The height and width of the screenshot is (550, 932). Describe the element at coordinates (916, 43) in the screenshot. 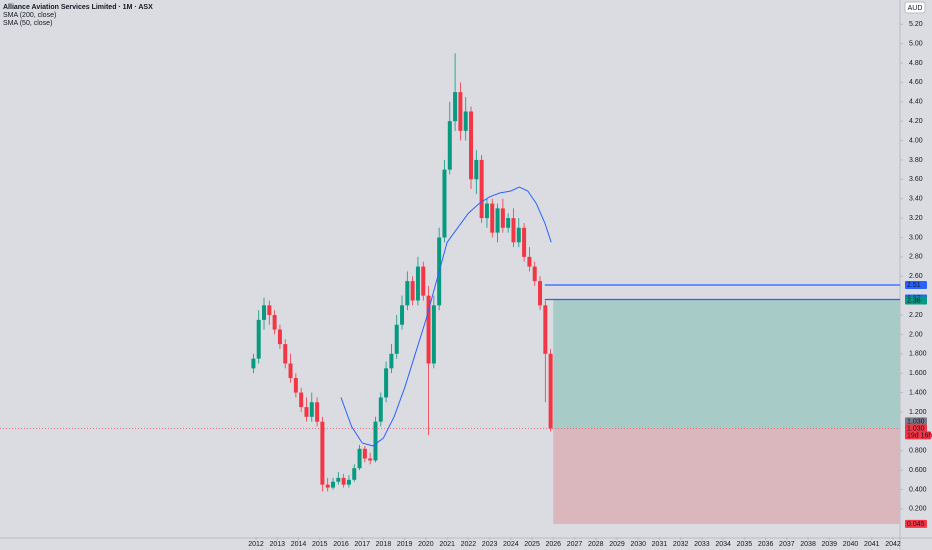

I see `y-tick-label: 5.00` at that location.